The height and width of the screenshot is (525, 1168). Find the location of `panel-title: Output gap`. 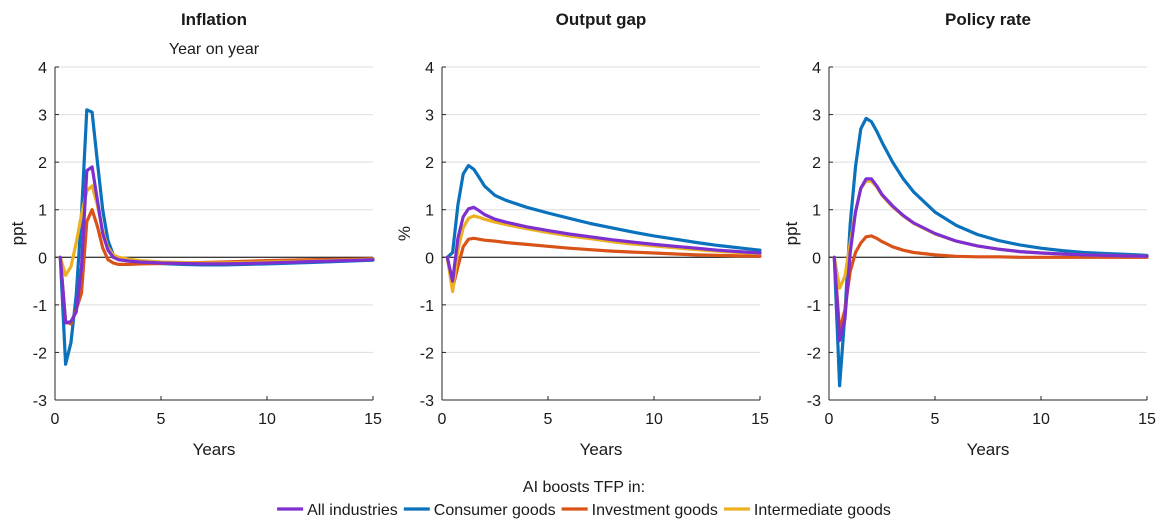

panel-title: Output gap is located at coordinates (601, 19).